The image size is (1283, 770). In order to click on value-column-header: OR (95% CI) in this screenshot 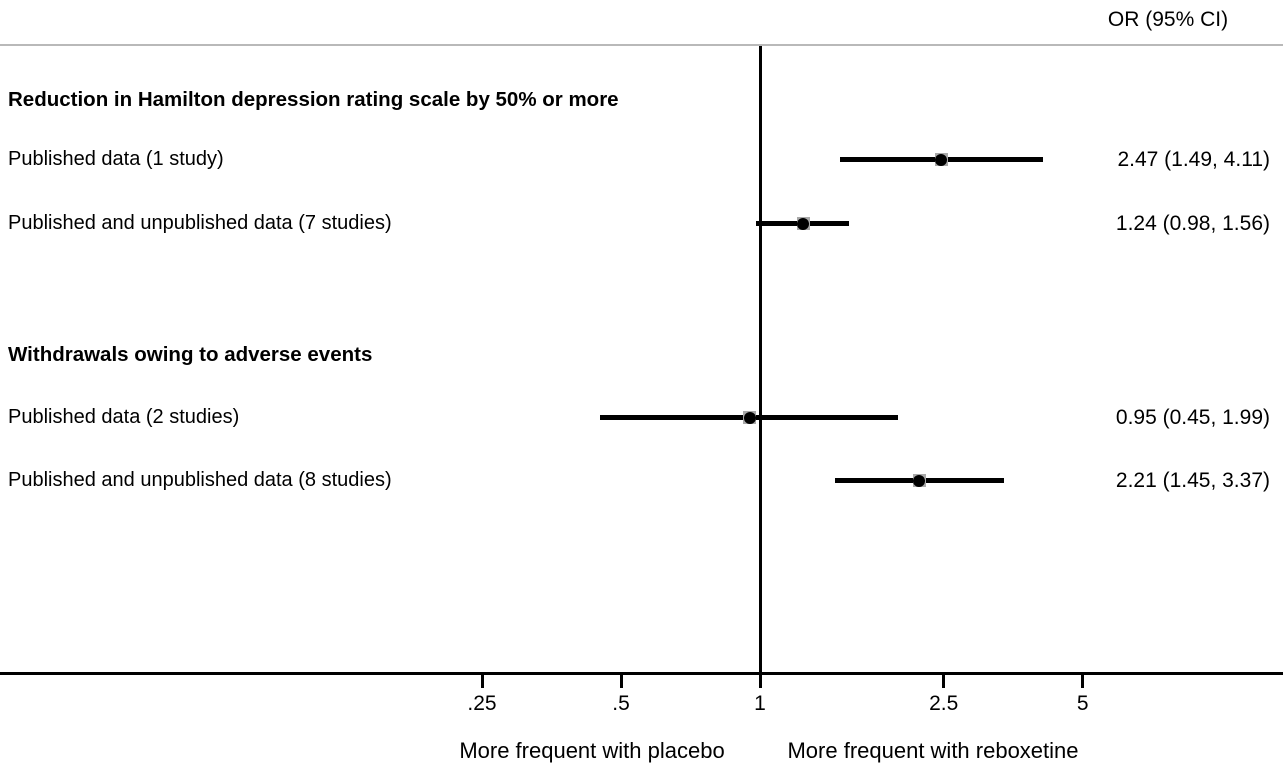, I will do `click(1168, 19)`.